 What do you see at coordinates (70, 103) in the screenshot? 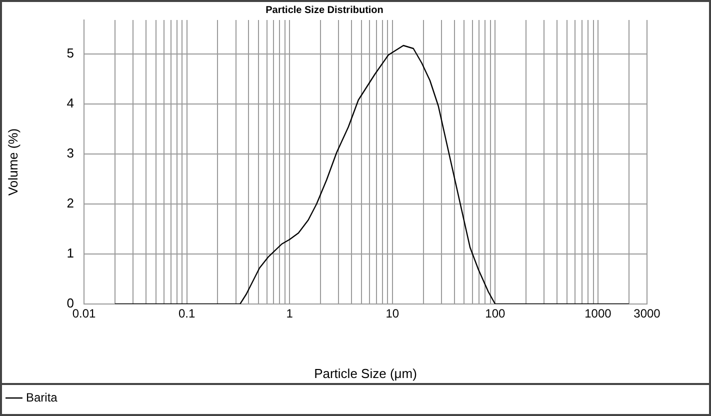
I see `y-tick-label: 4` at bounding box center [70, 103].